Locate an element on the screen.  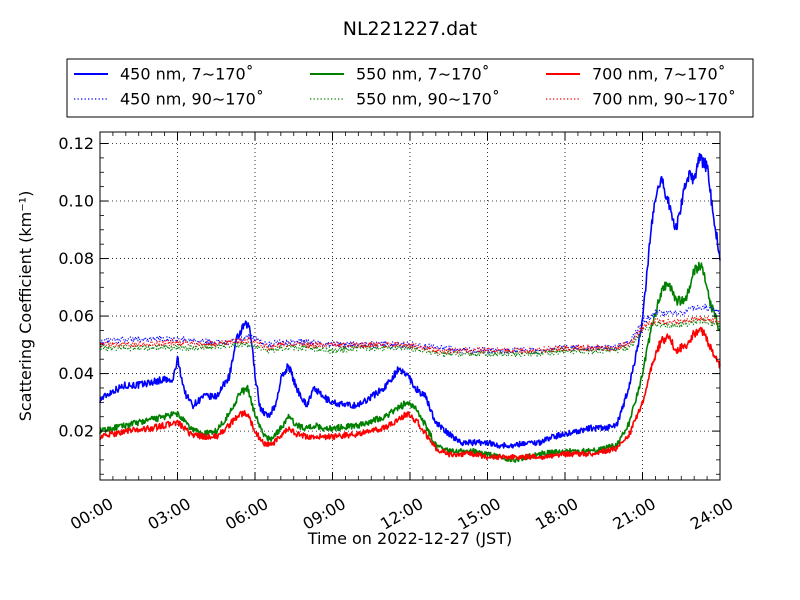
x-tick-label: 00:00 is located at coordinates (91, 514).